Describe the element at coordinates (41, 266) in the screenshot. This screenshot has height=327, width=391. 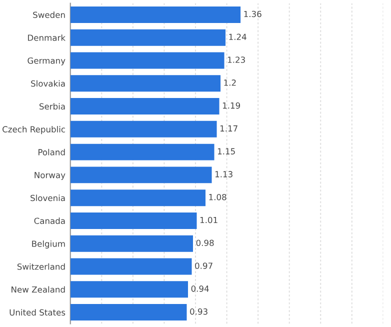
I see `y-tick-label: Switzerland` at that location.